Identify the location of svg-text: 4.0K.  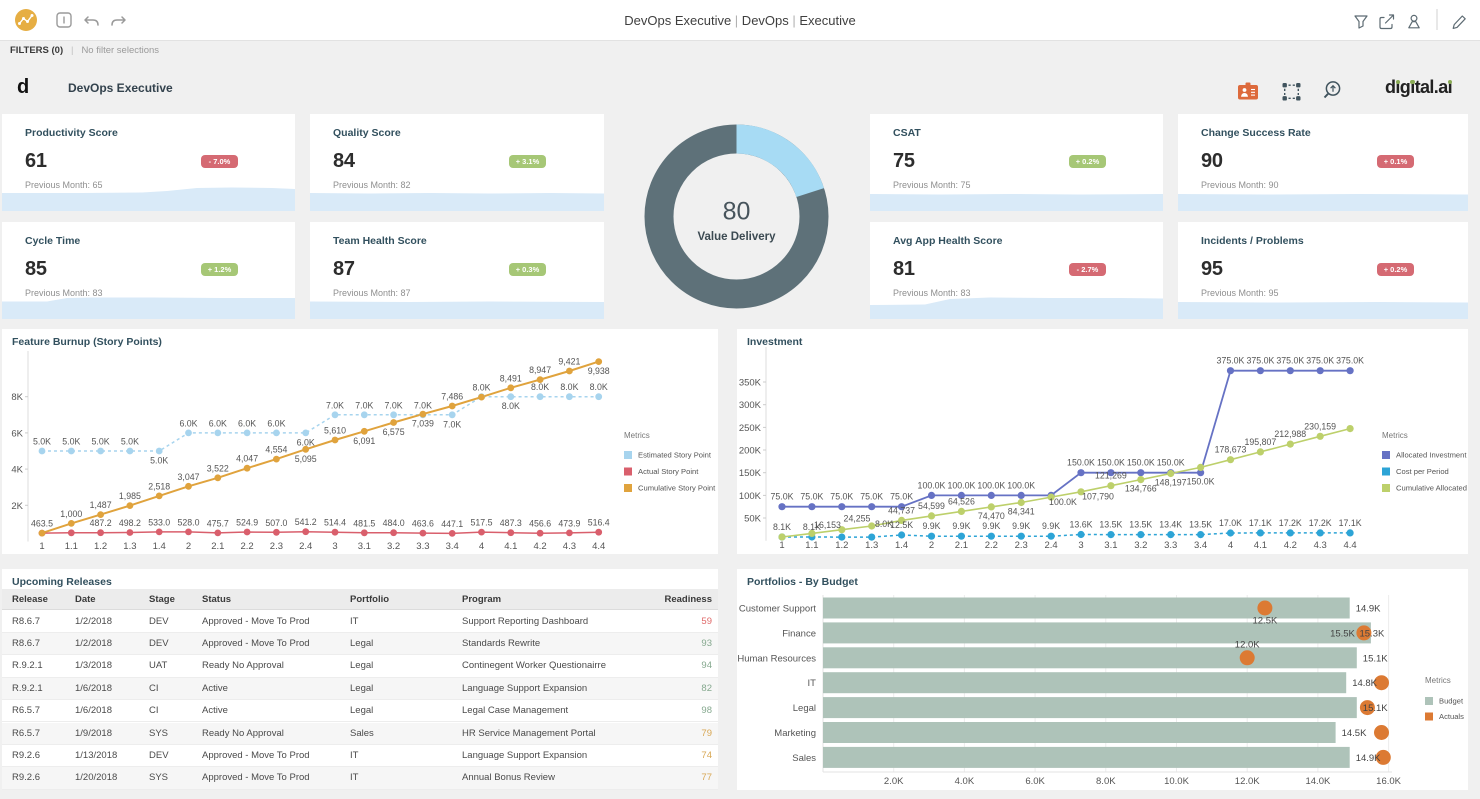
(965, 781).